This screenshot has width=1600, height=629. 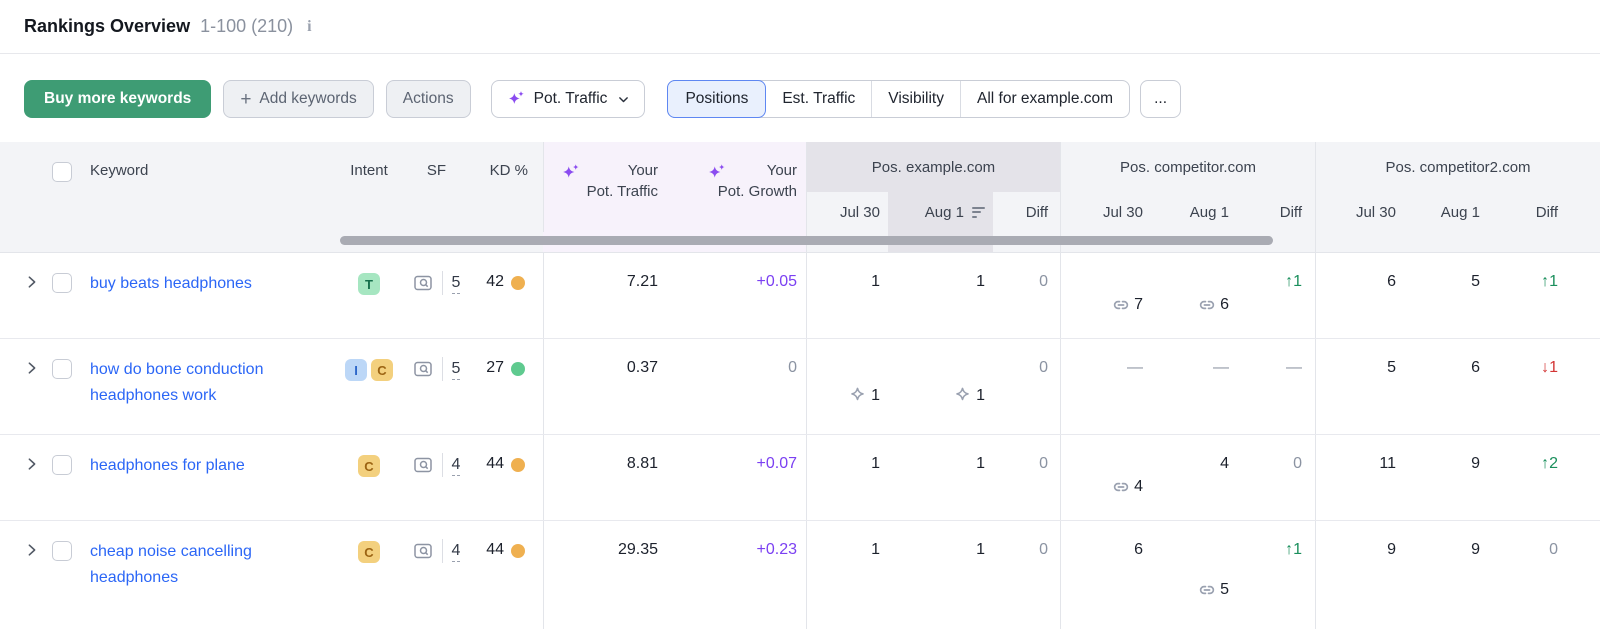 What do you see at coordinates (118, 99) in the screenshot?
I see `buy-more-keywords-button: Buy more keywords` at bounding box center [118, 99].